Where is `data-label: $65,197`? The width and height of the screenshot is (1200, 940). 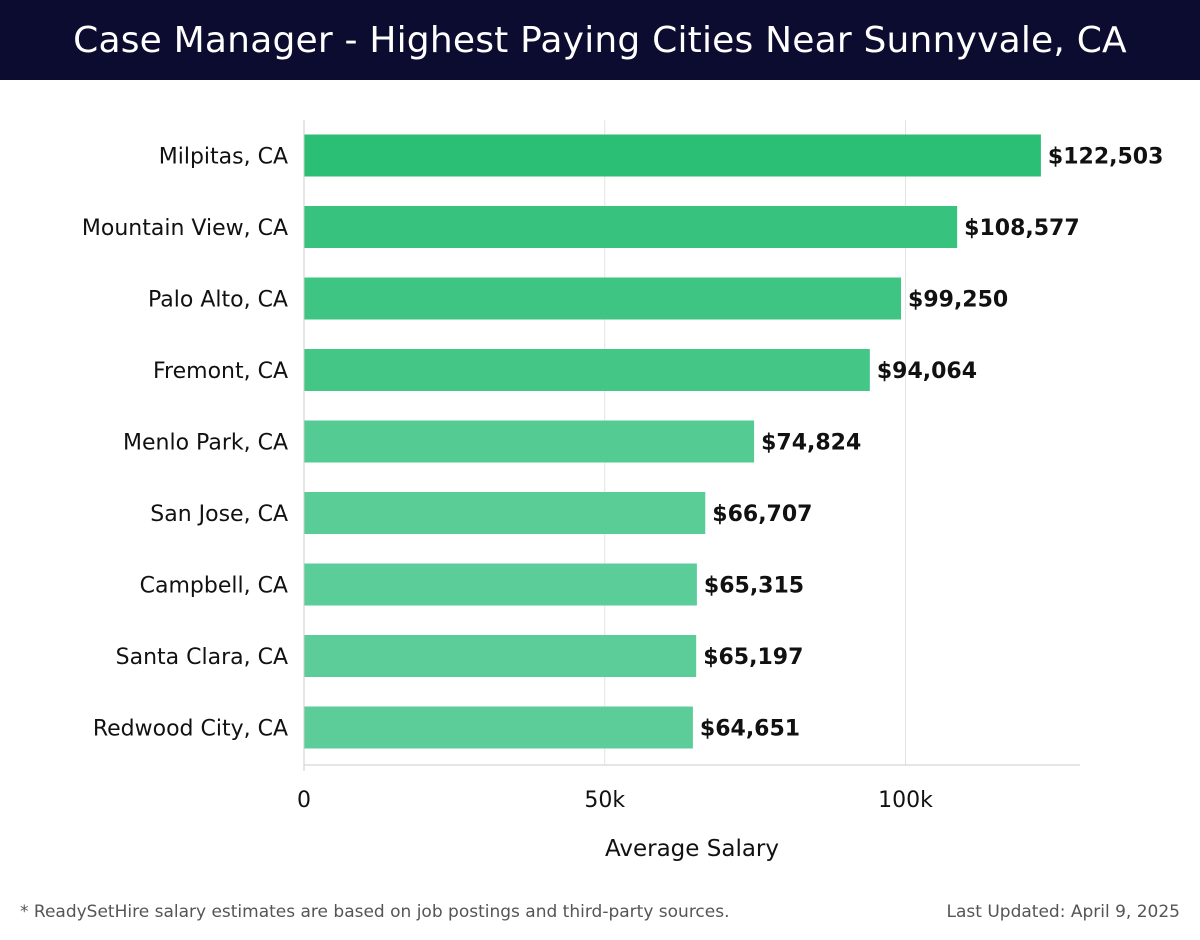
data-label: $65,197 is located at coordinates (753, 657).